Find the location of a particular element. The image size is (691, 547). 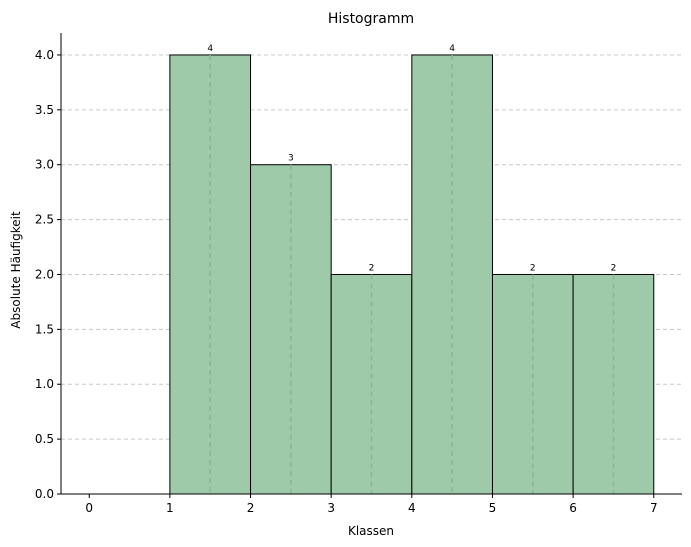

bar-data-label: 3 is located at coordinates (291, 159).